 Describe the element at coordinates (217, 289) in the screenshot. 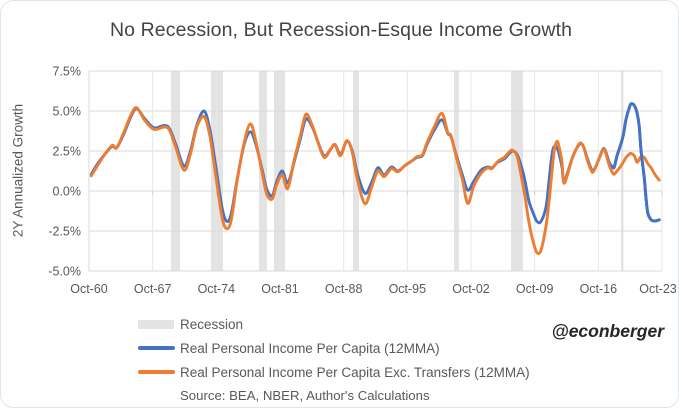

I see `x-tick-label: Oct-74` at that location.